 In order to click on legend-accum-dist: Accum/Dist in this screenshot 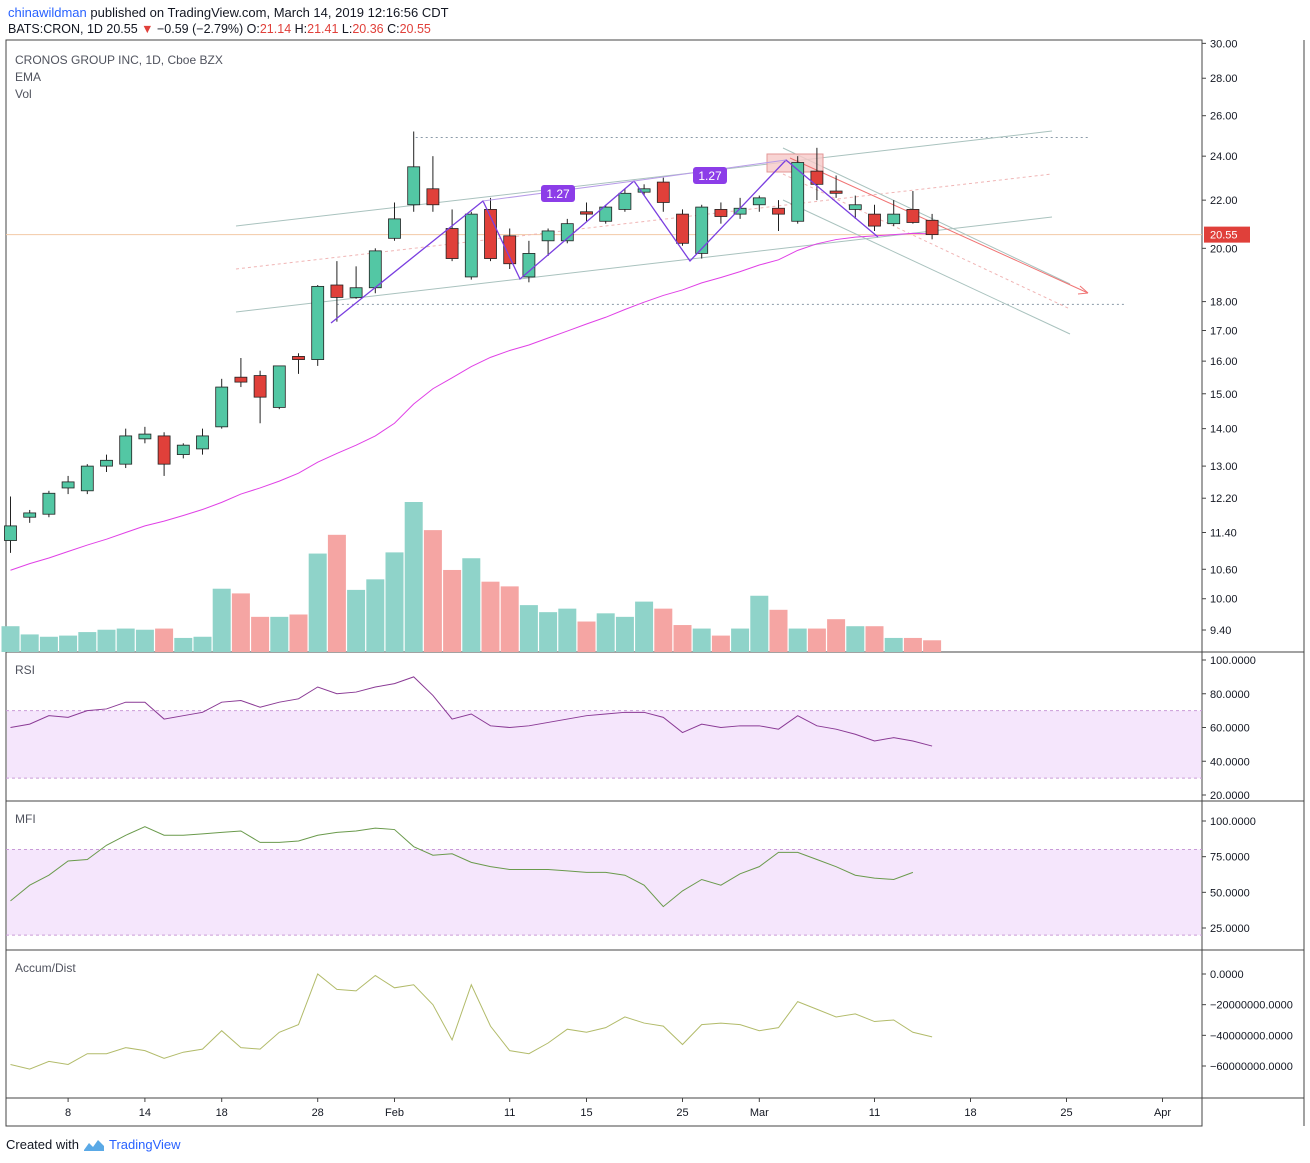, I will do `click(45, 968)`.